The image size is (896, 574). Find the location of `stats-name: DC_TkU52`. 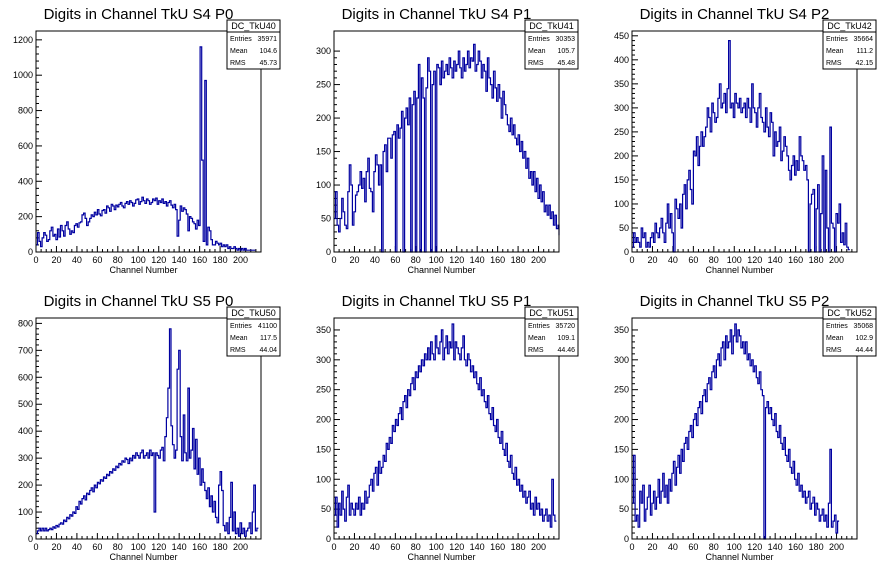

stats-name: DC_TkU52 is located at coordinates (849, 313).